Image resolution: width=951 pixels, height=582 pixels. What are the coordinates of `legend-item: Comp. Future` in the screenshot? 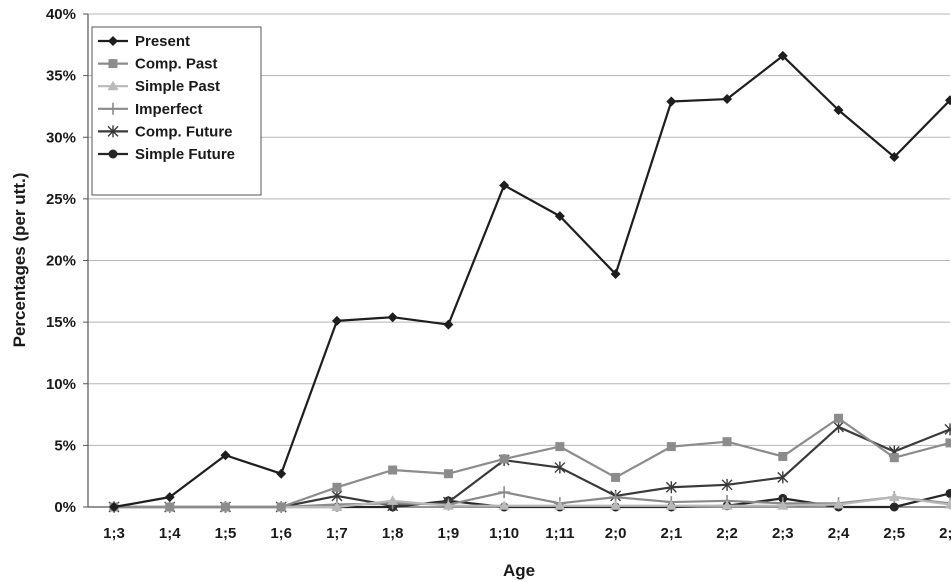 It's located at (165, 131).